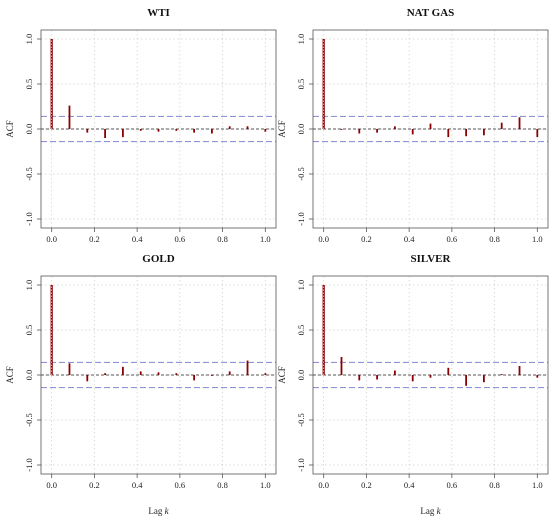  I want to click on panel-title: SILVER, so click(431, 259).